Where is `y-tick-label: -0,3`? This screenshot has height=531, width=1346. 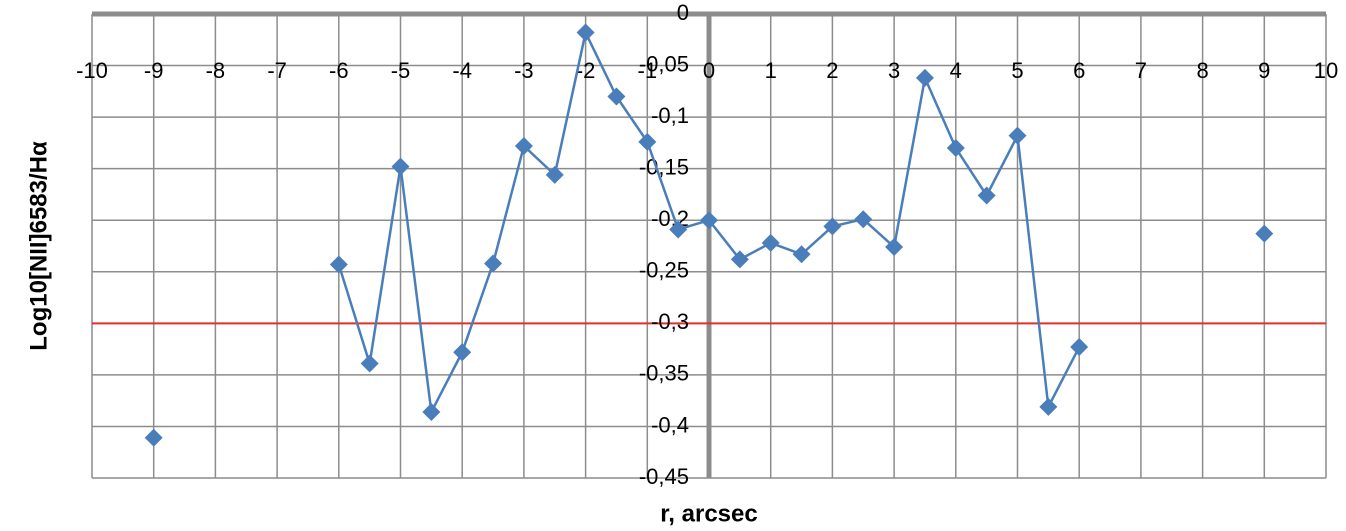 y-tick-label: -0,3 is located at coordinates (670, 321).